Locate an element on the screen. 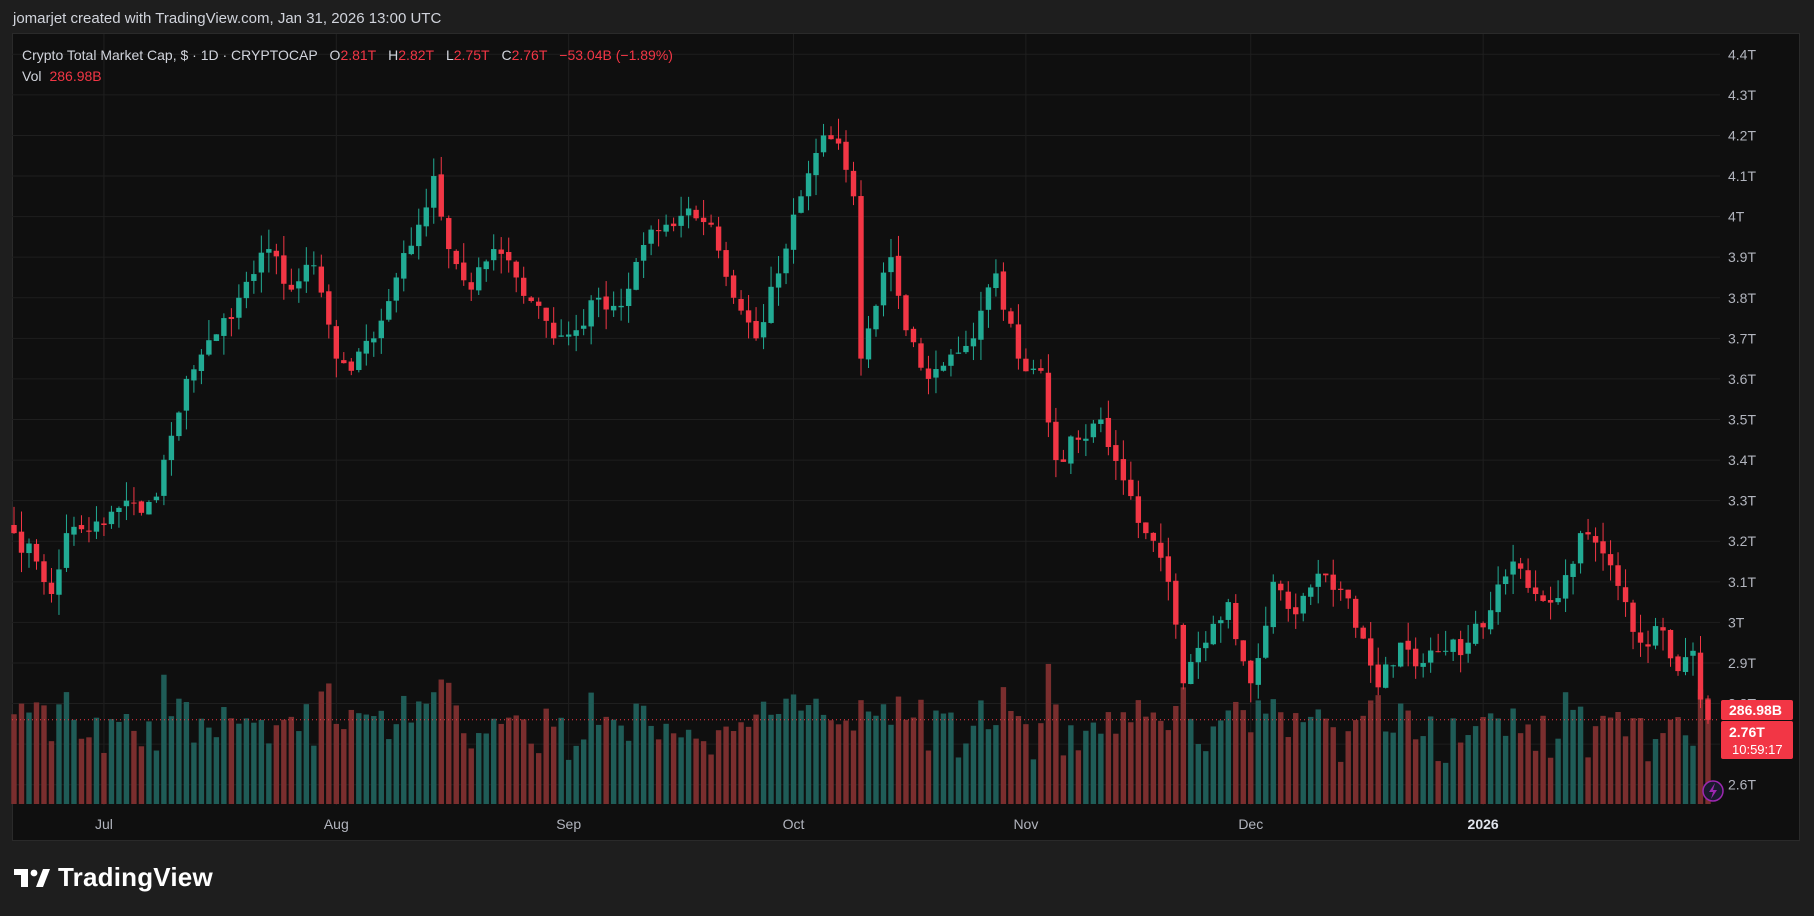 This screenshot has height=916, width=1814. x-tick-label: Aug is located at coordinates (336, 824).